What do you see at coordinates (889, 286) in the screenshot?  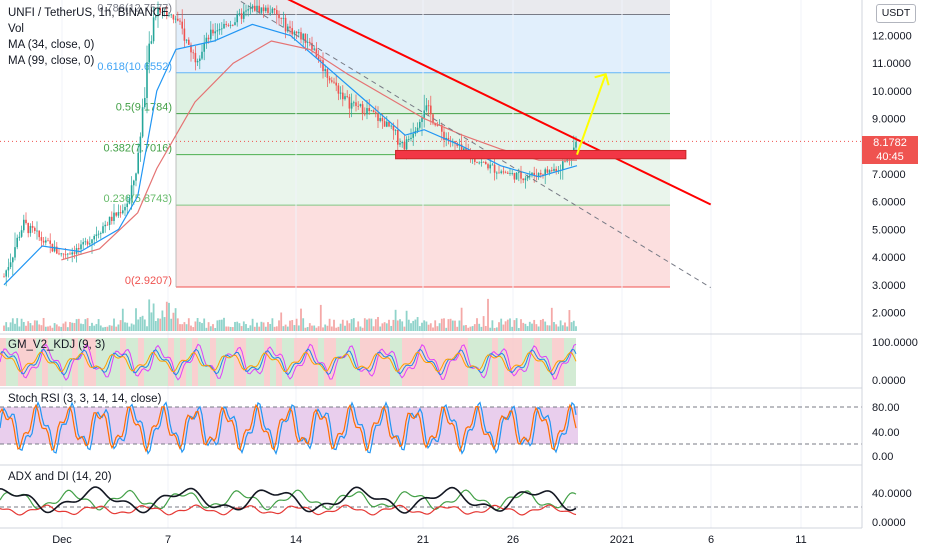 I see `price-tick: 3.0000` at bounding box center [889, 286].